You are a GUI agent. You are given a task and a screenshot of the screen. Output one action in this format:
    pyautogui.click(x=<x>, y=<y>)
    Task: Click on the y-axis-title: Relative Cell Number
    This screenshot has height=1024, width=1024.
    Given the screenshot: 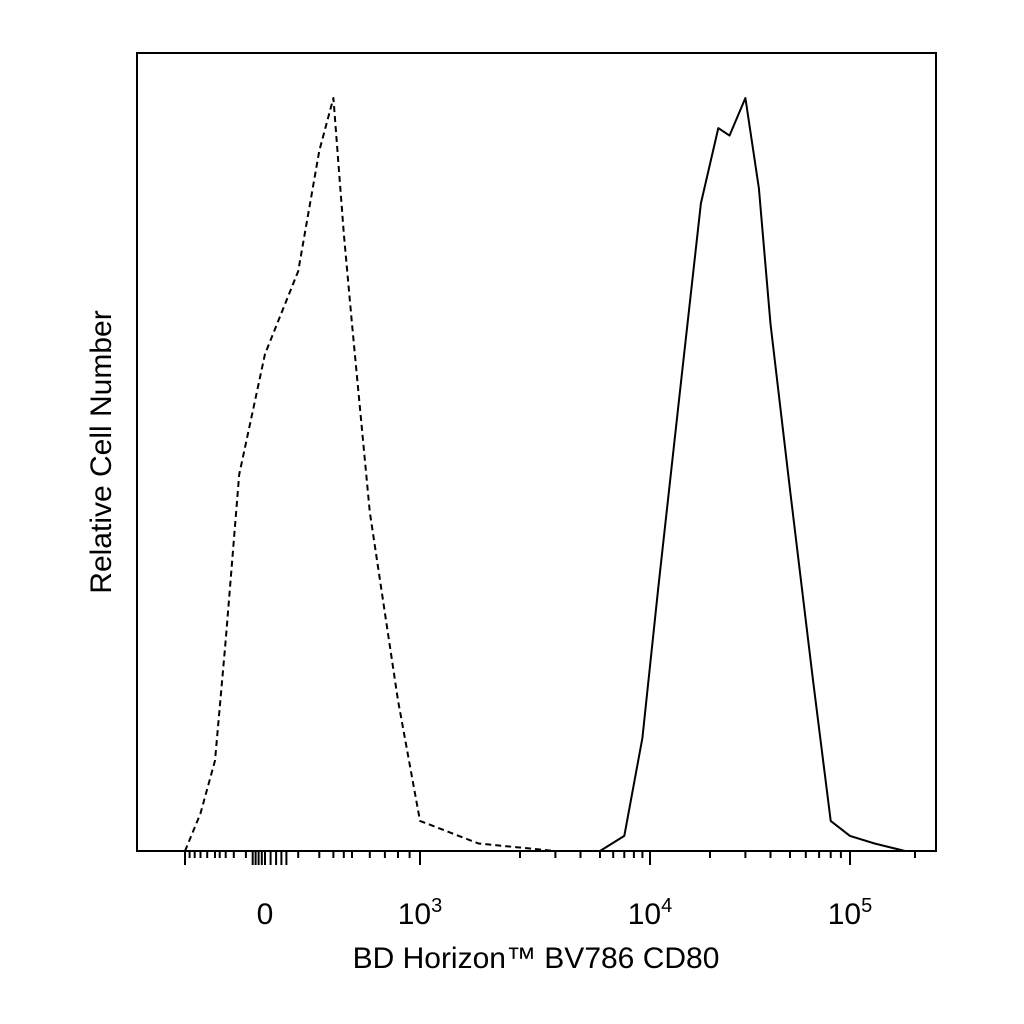 What is the action you would take?
    pyautogui.click(x=101, y=451)
    